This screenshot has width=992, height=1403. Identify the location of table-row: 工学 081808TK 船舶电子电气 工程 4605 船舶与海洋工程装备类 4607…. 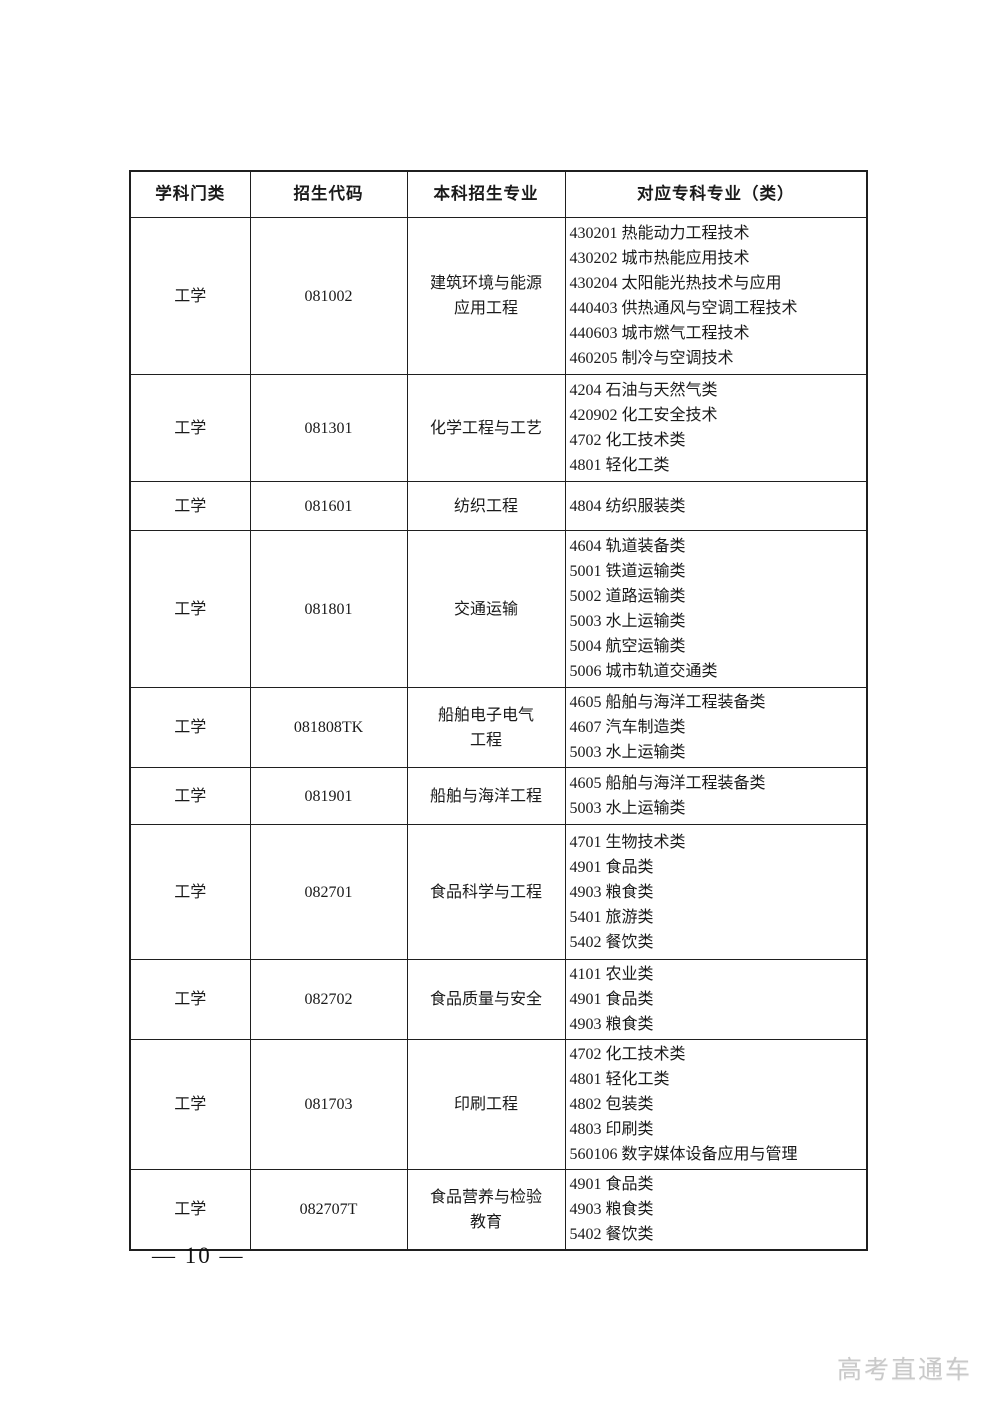
(498, 727).